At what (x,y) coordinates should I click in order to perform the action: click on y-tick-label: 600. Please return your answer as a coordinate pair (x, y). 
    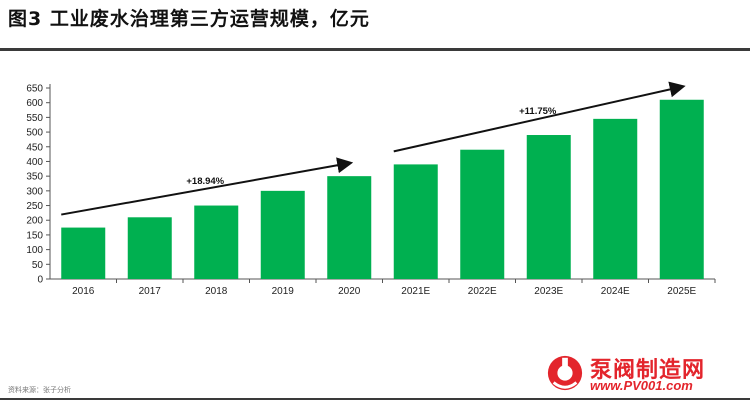
    Looking at the image, I should click on (34, 103).